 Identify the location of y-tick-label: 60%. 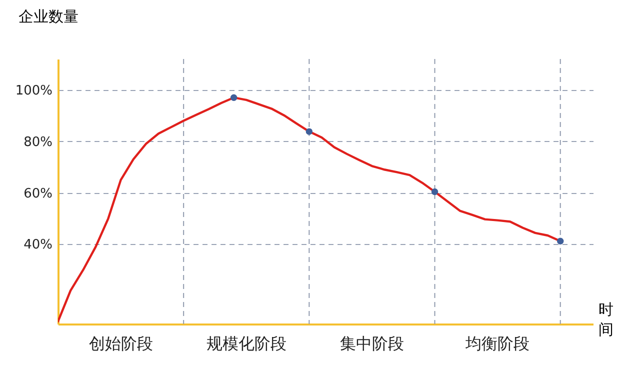
(38, 194).